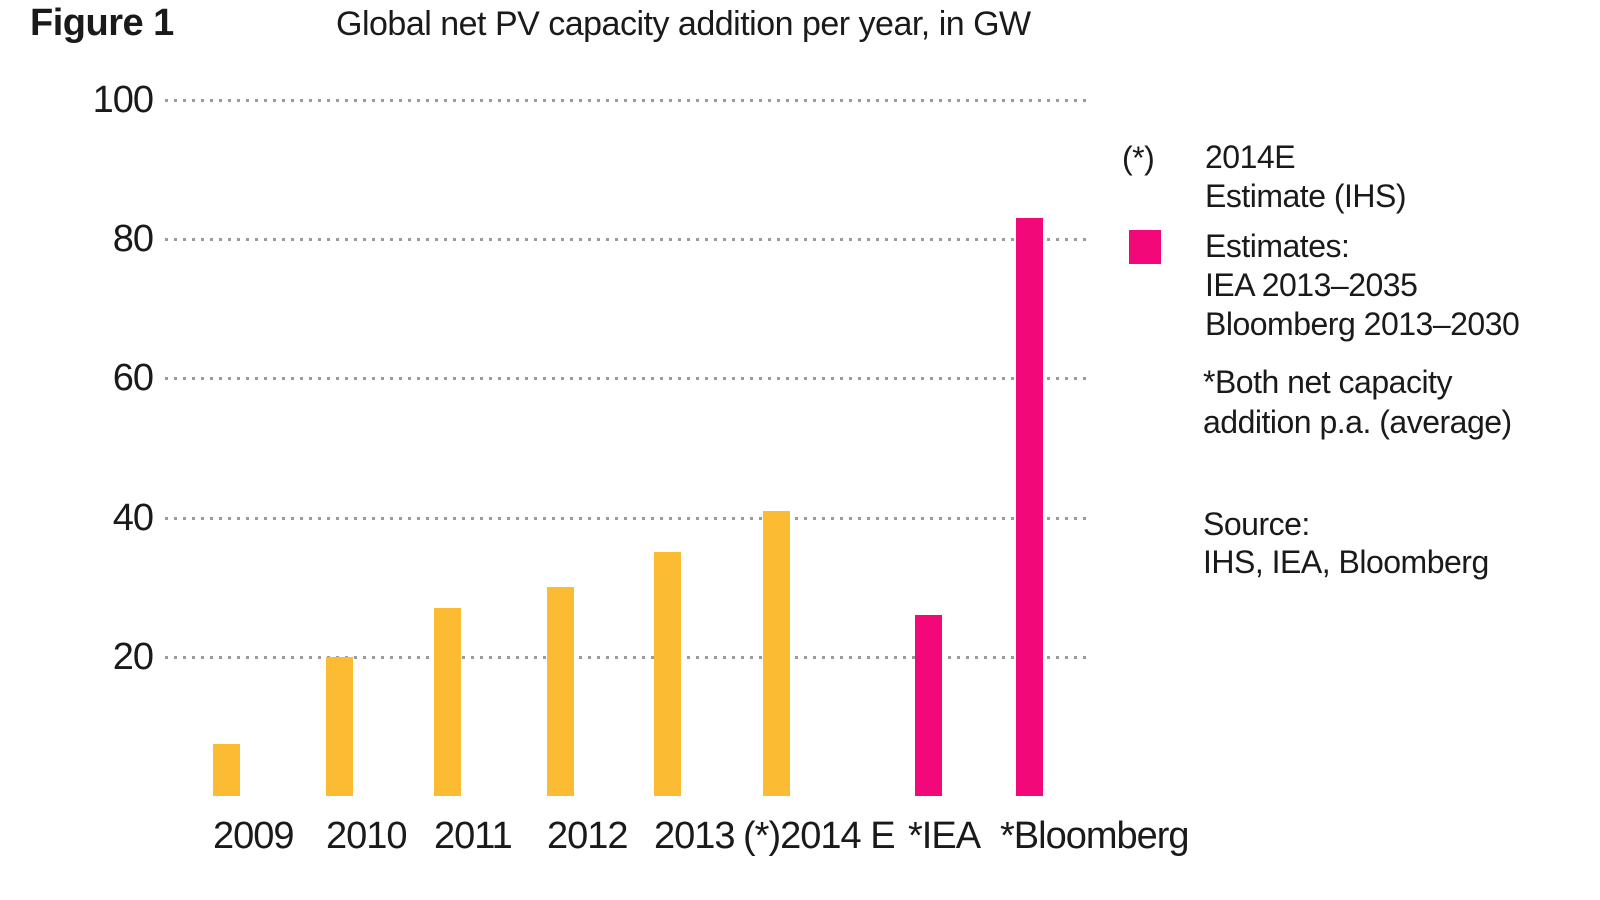  What do you see at coordinates (367, 836) in the screenshot?
I see `x-tick-label-2010: 2010` at bounding box center [367, 836].